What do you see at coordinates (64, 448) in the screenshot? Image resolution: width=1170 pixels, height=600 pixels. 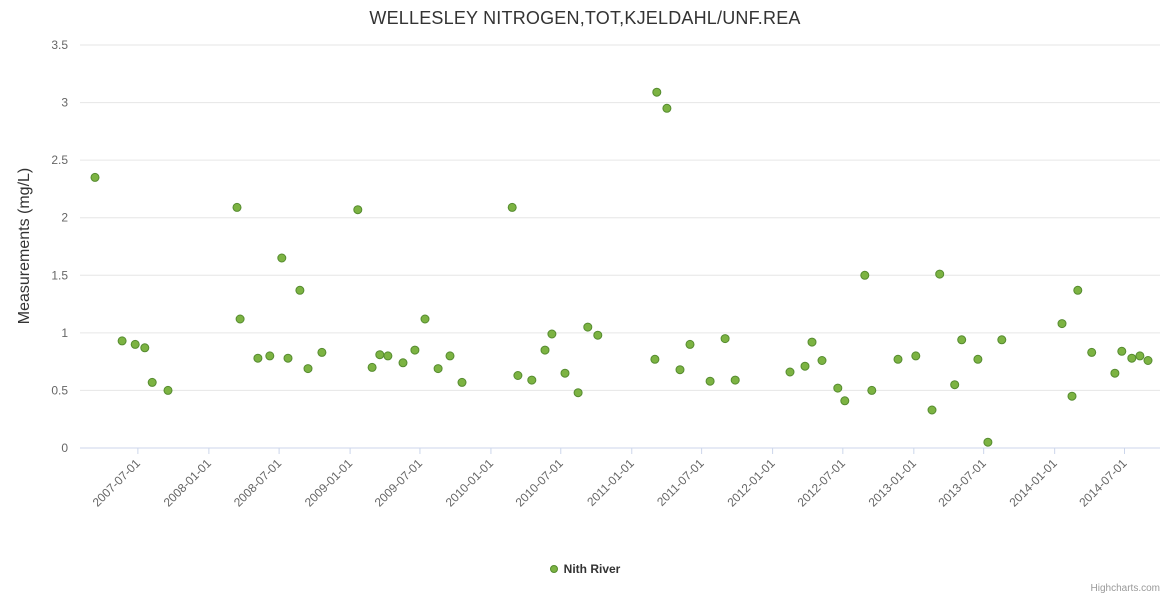 I see `svg-text: 0` at bounding box center [64, 448].